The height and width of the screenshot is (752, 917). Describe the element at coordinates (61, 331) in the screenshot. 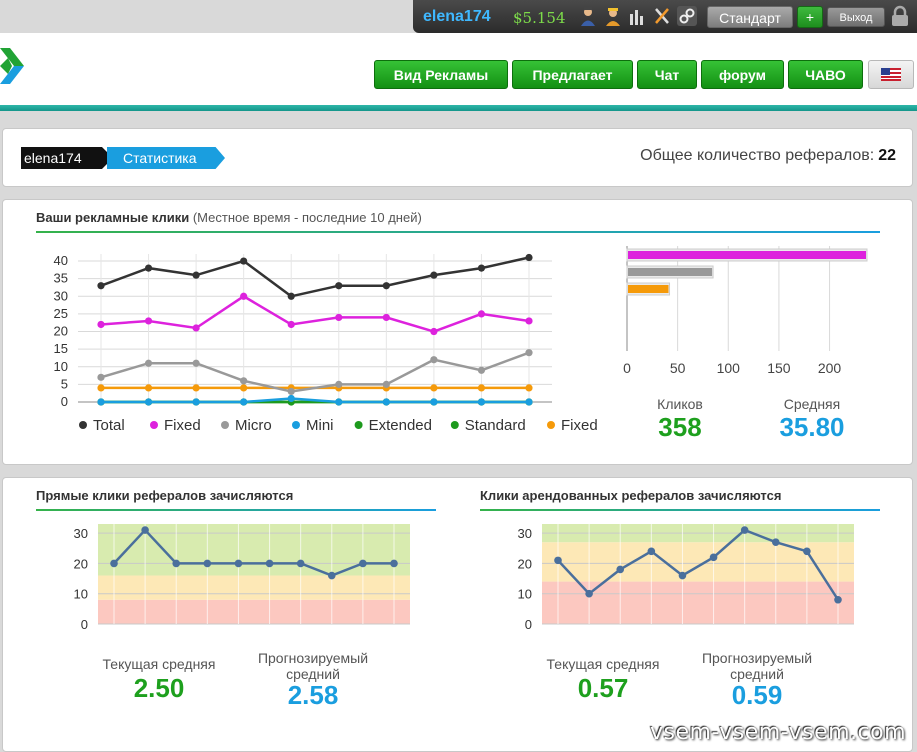

I see `y-tick-label: 20` at that location.